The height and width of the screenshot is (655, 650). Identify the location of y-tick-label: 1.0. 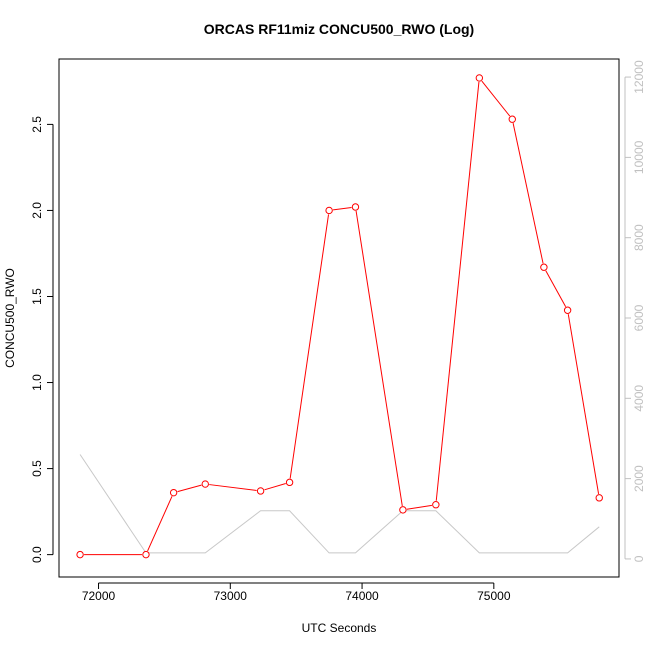
(37, 382).